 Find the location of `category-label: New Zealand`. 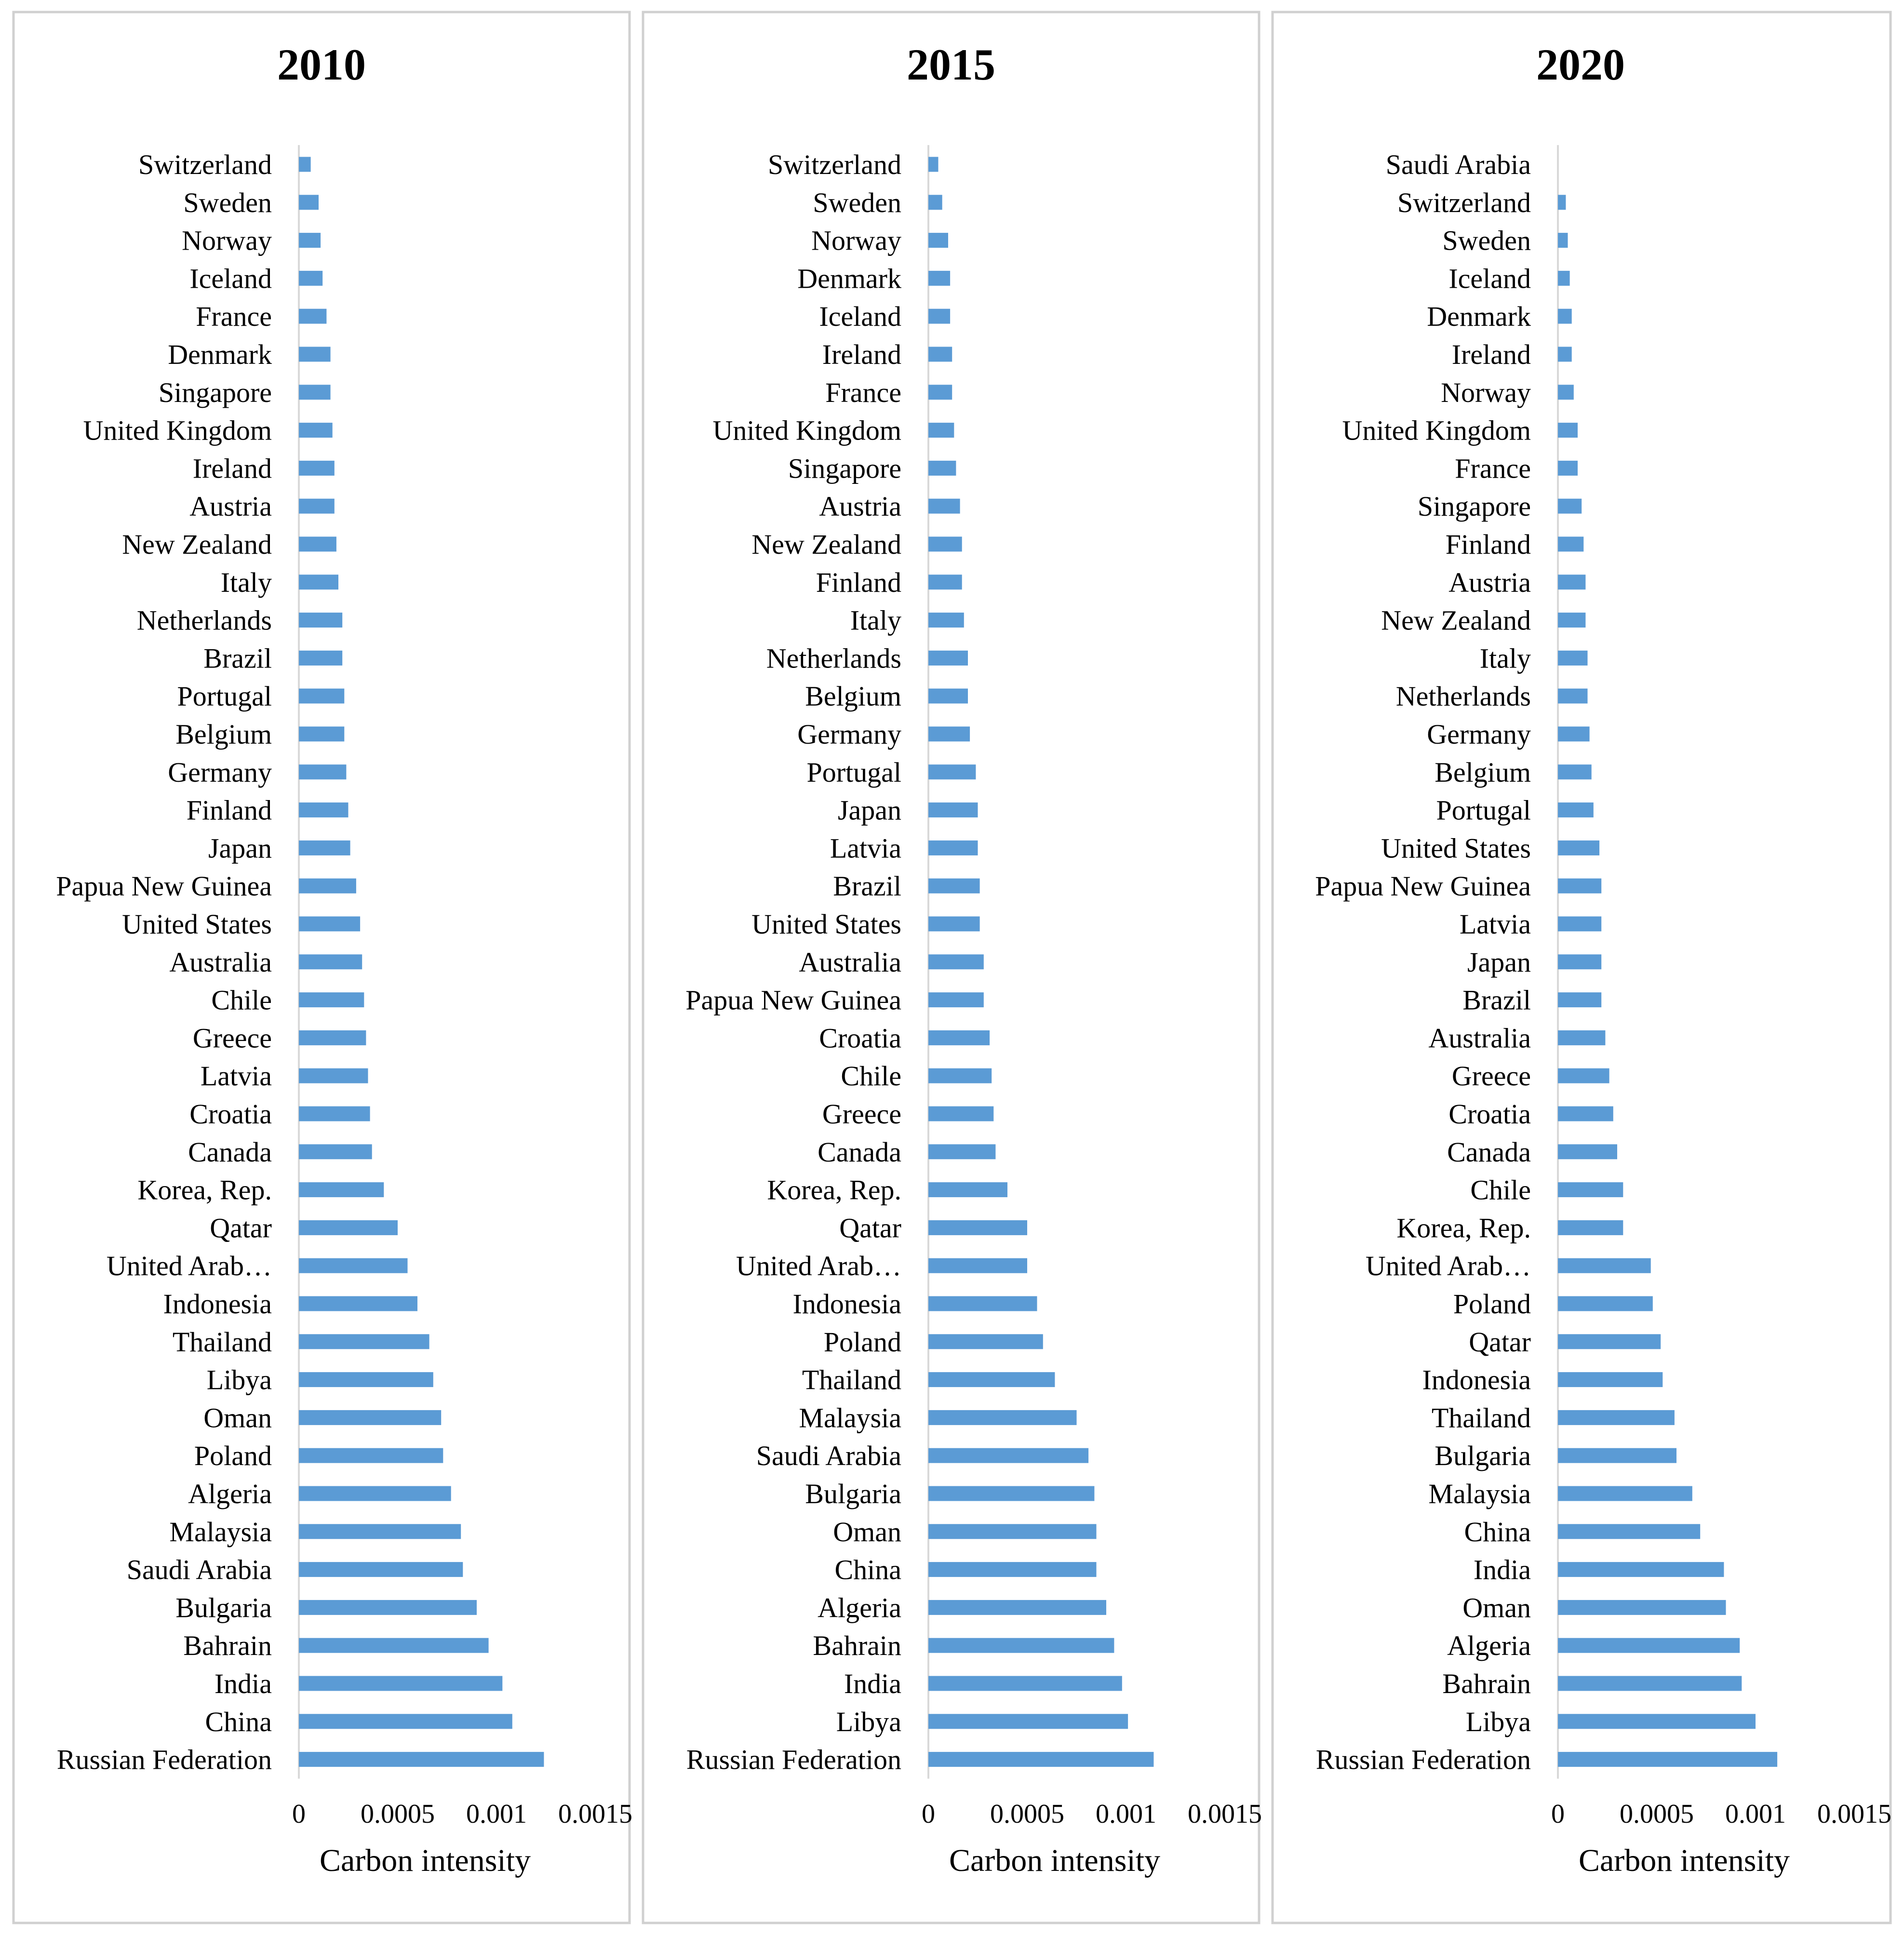

category-label: New Zealand is located at coordinates (1456, 620).